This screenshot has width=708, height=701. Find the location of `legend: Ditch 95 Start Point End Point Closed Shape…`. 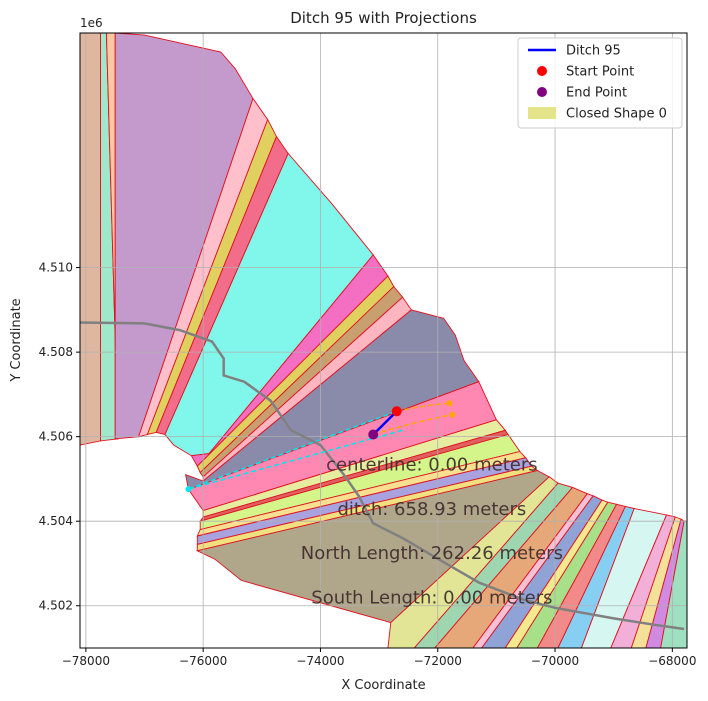

legend: Ditch 95 Start Point End Point Closed Shape… is located at coordinates (600, 83).